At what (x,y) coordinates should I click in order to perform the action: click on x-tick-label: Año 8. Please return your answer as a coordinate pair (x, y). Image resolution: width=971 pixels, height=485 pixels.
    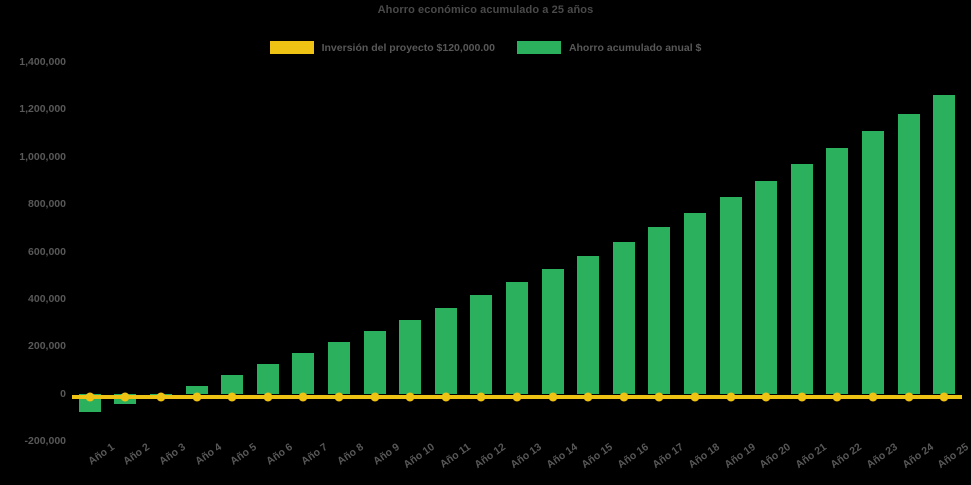
    Looking at the image, I should click on (350, 454).